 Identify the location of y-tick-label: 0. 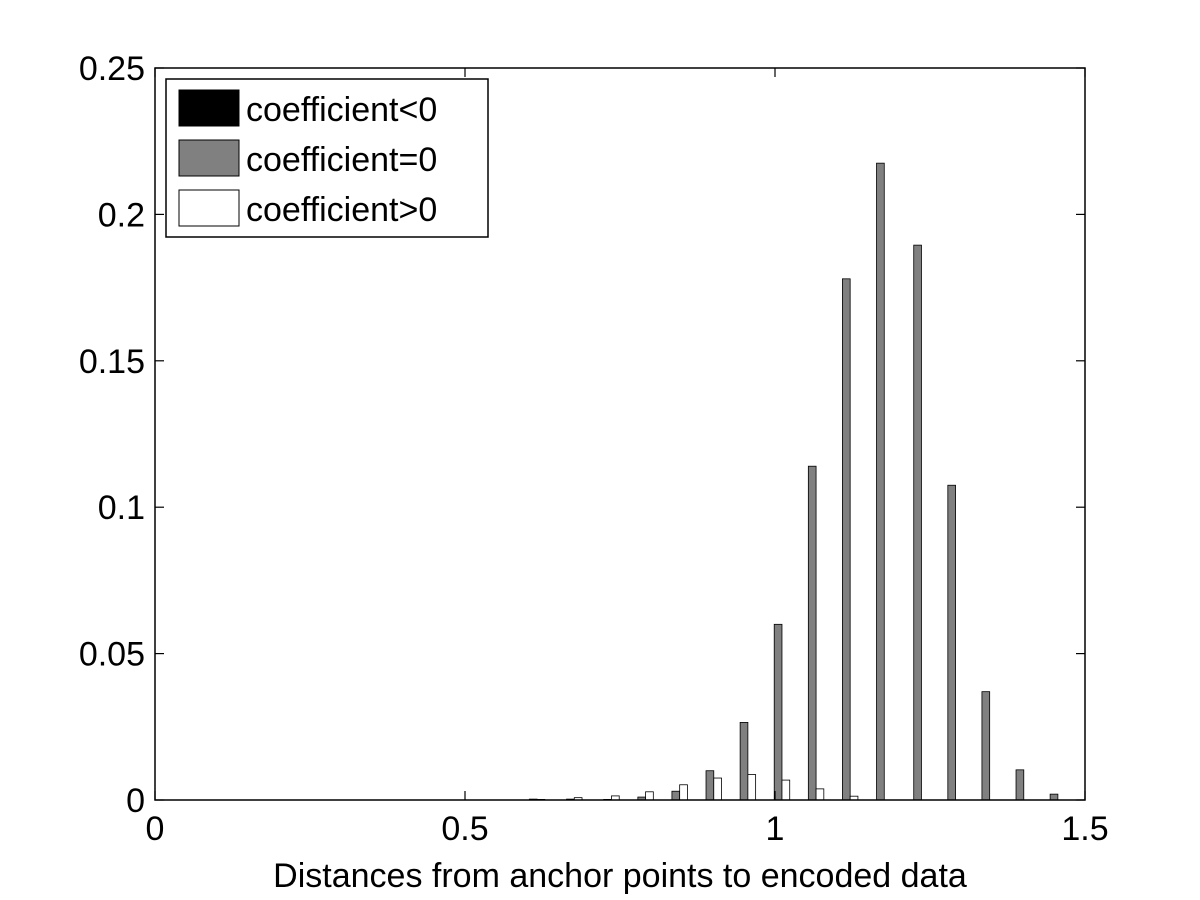
(135, 801).